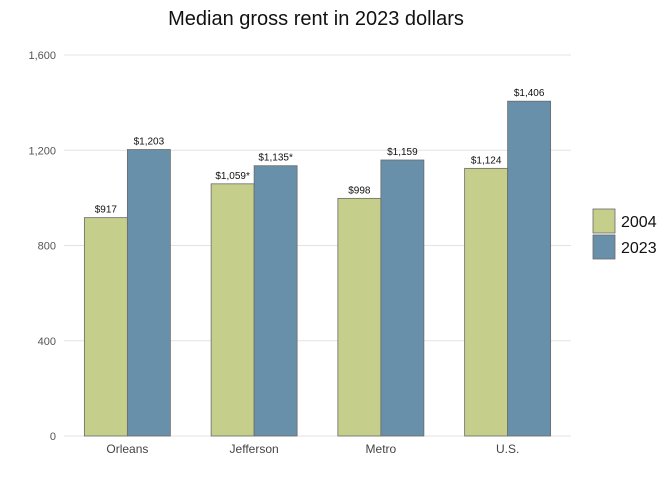  Describe the element at coordinates (624, 234) in the screenshot. I see `legend: 2004 2023` at that location.